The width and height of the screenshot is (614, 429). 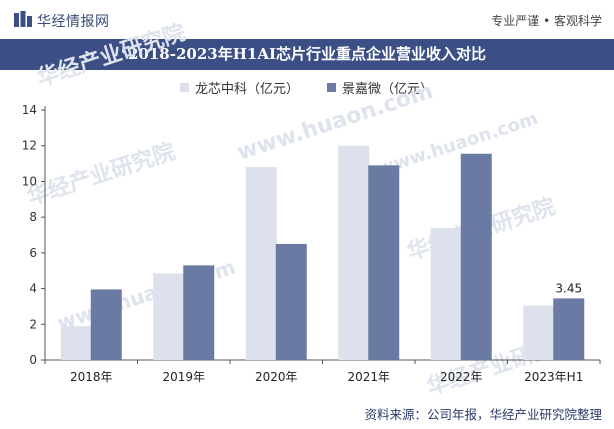 What do you see at coordinates (33, 253) in the screenshot?
I see `y-tick-label: 6` at bounding box center [33, 253].